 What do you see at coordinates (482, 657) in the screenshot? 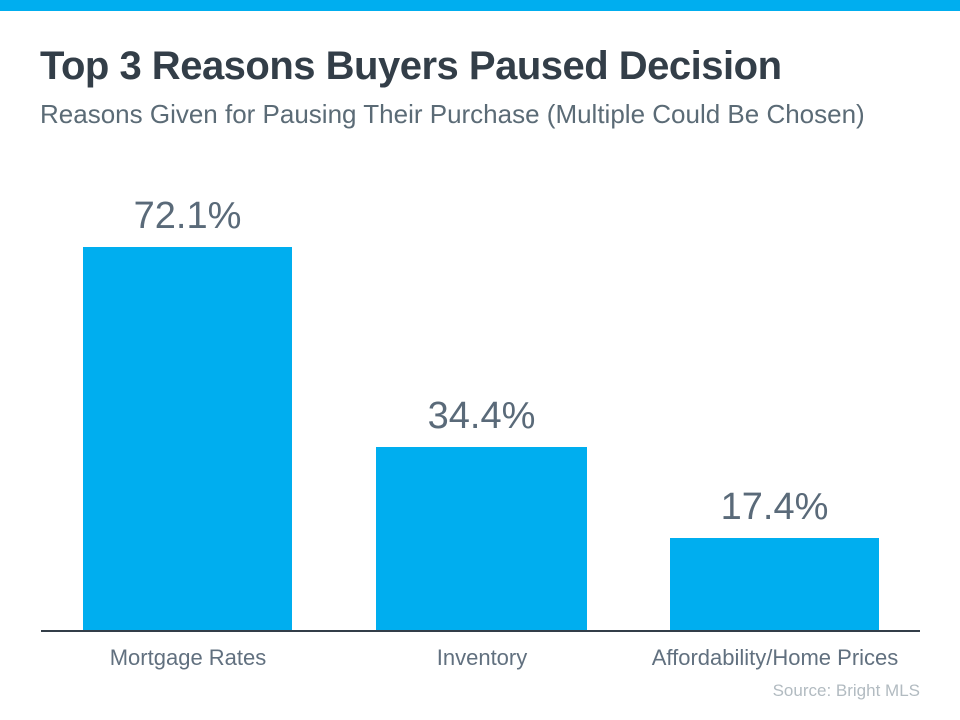
I see `category-label-inventory: Inventory` at bounding box center [482, 657].